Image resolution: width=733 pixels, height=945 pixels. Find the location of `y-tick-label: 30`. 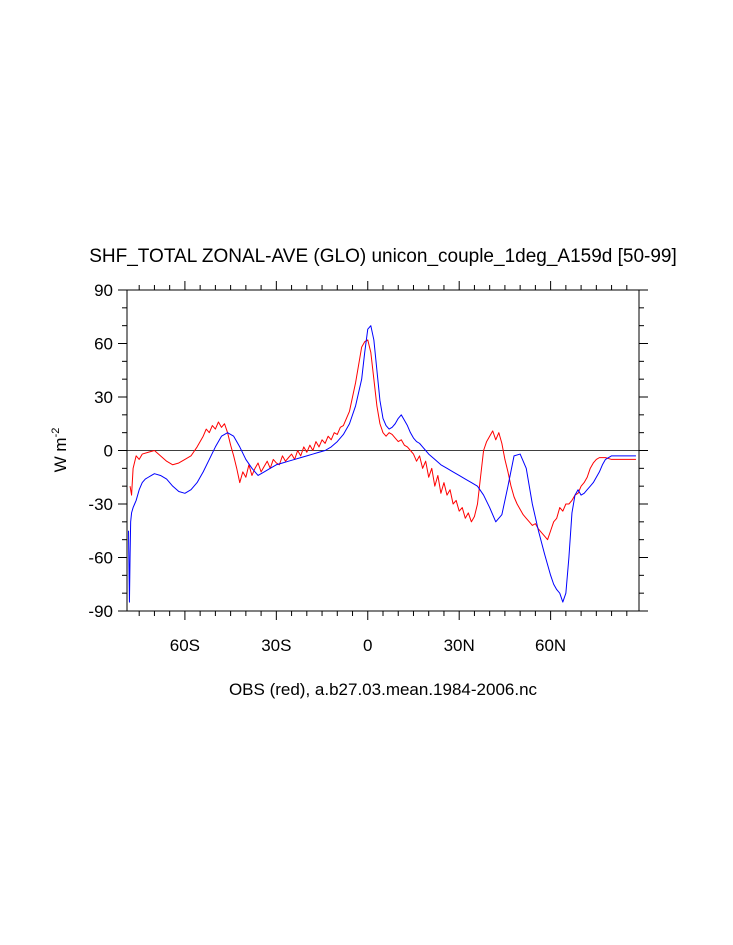

y-tick-label: 30 is located at coordinates (103, 397).